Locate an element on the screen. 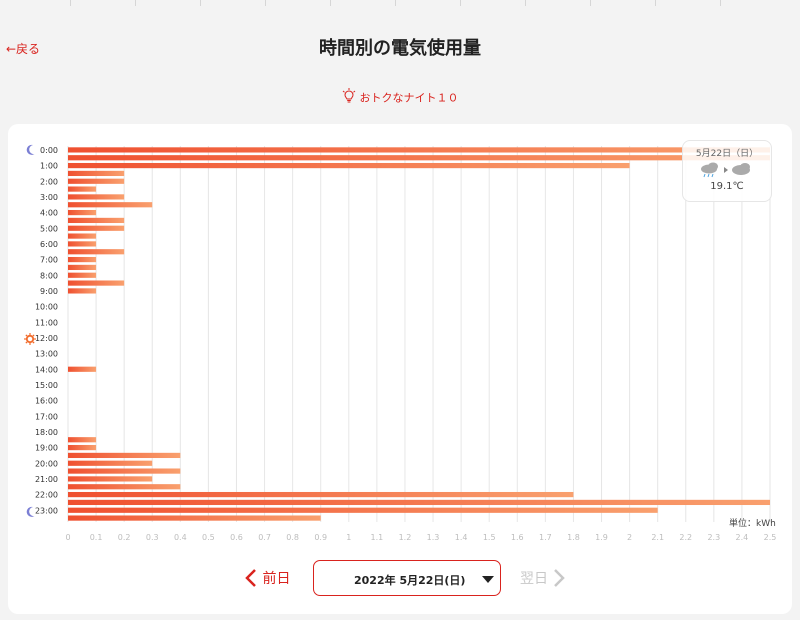 This screenshot has height=620, width=800. x-tick-label: 1.4 is located at coordinates (461, 537).